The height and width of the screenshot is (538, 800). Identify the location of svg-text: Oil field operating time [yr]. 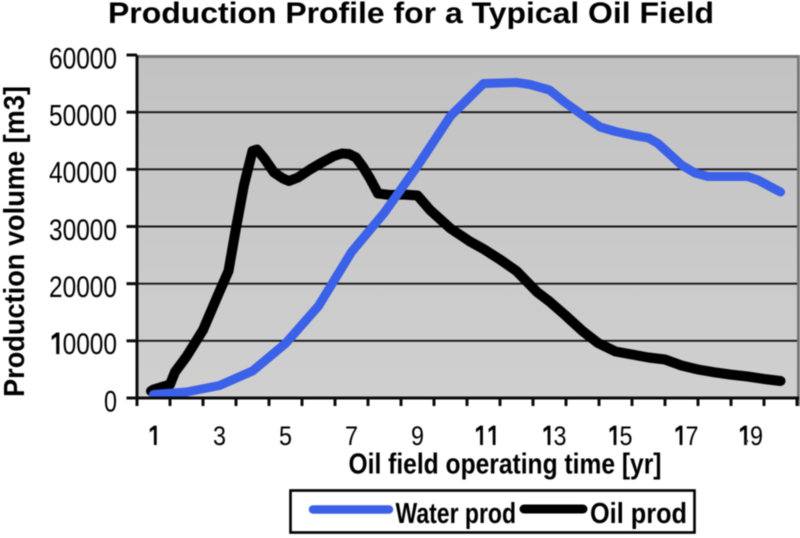
(505, 465).